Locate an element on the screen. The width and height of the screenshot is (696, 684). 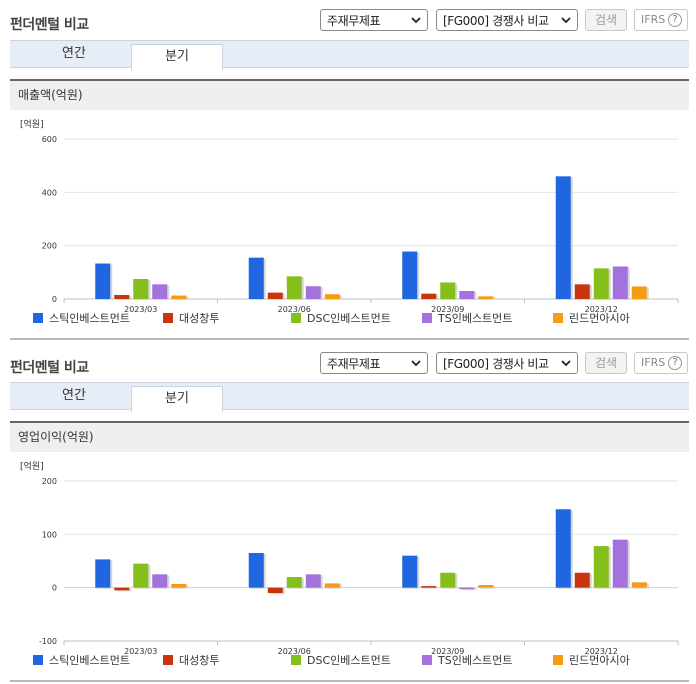
legend-label: 린드먼아시아 is located at coordinates (599, 318).